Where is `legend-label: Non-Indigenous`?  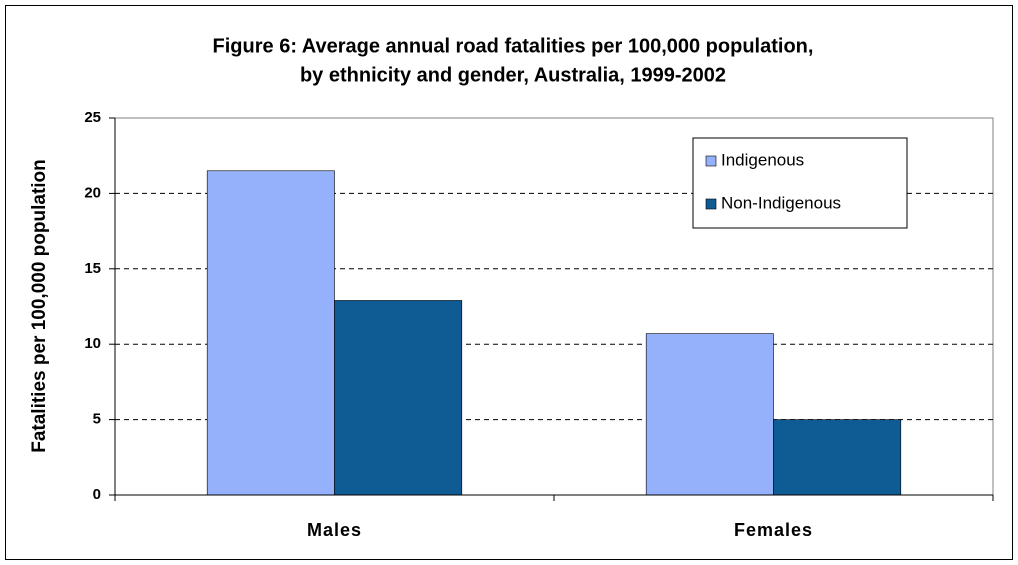
legend-label: Non-Indigenous is located at coordinates (781, 202).